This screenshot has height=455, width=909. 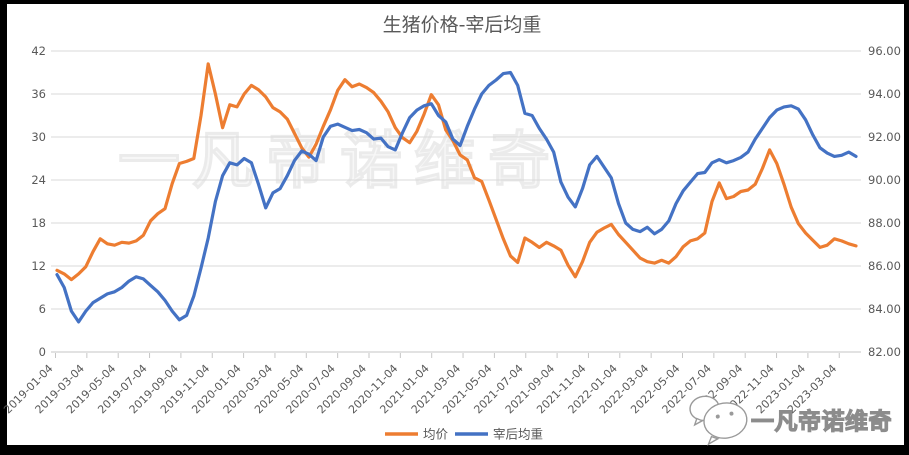 I want to click on chart-title: 生猪价格-宰后均重, so click(x=462, y=25).